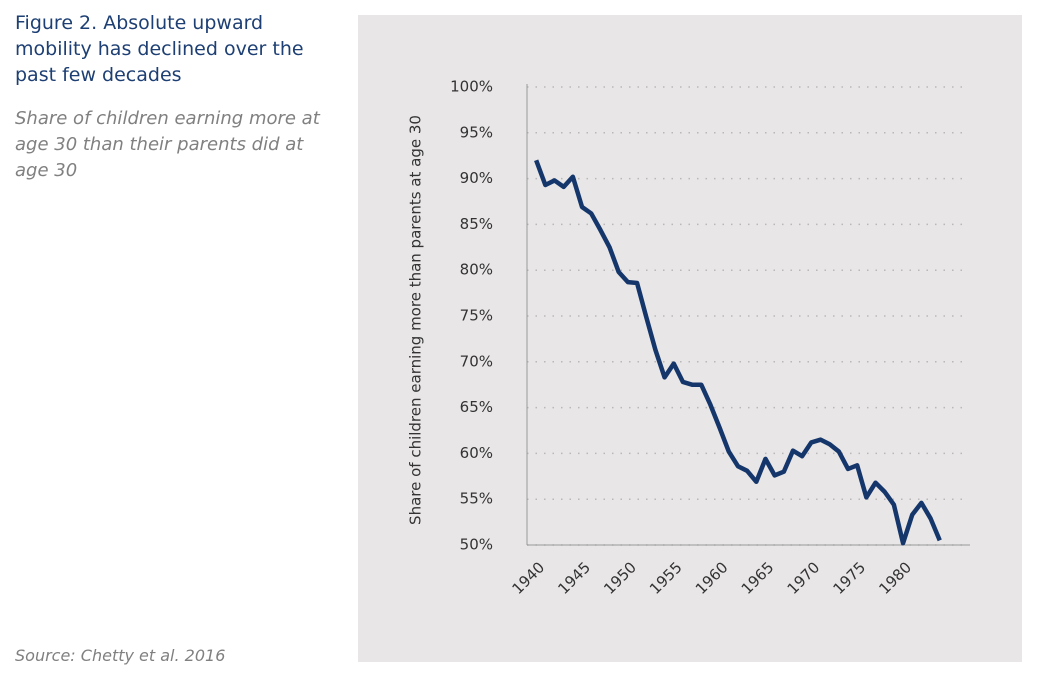  What do you see at coordinates (476, 407) in the screenshot?
I see `y-tick-label: 65%` at bounding box center [476, 407].